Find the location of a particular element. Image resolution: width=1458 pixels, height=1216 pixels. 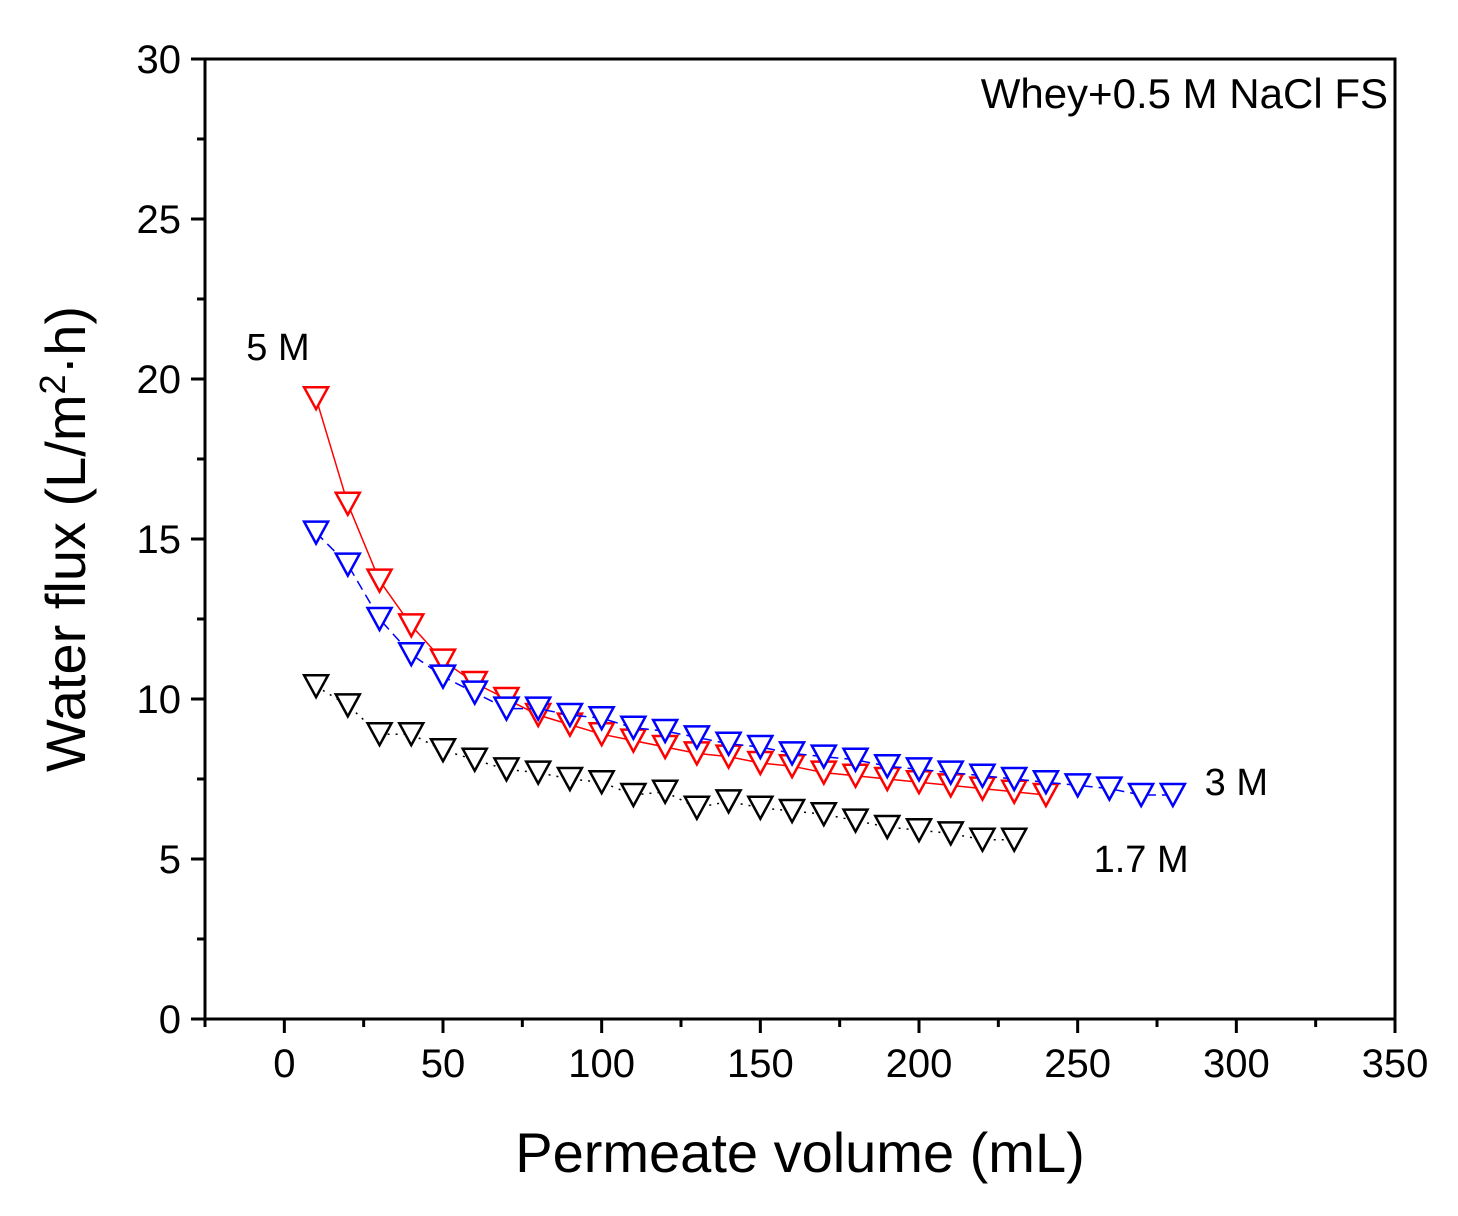

y-tick-label: 15 is located at coordinates (159, 540).